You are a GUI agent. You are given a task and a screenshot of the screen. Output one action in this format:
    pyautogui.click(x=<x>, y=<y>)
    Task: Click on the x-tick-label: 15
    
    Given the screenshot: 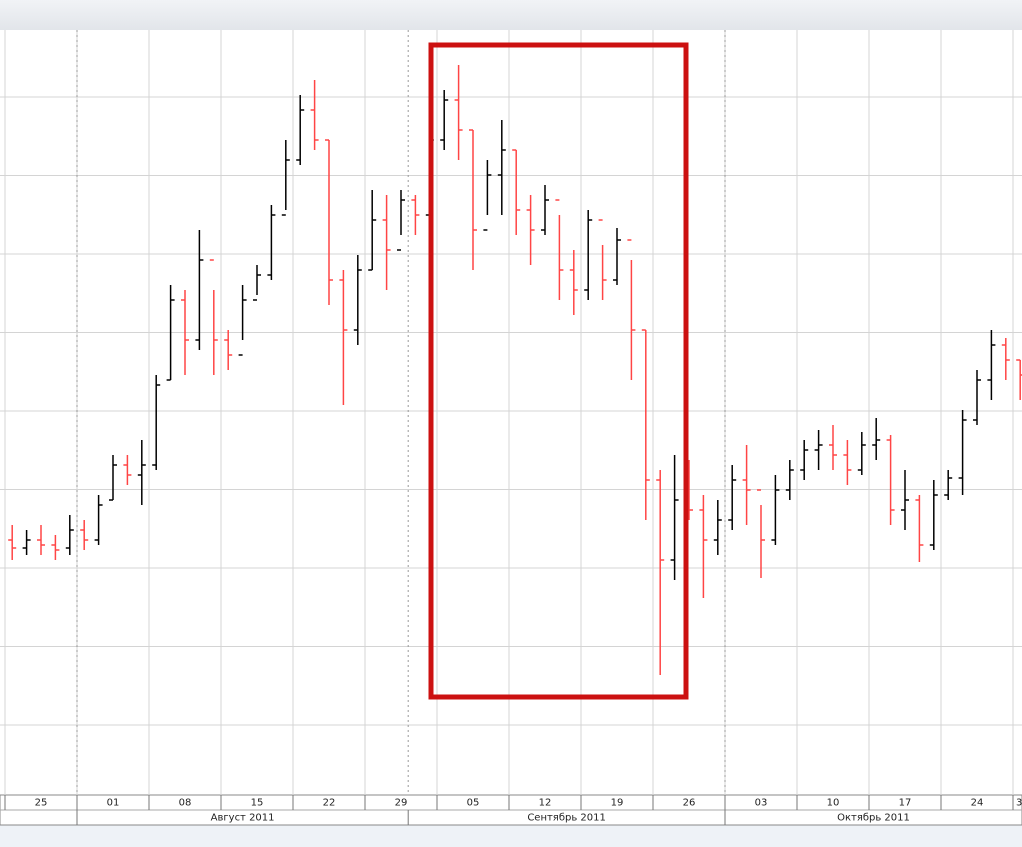 What is the action you would take?
    pyautogui.click(x=257, y=803)
    